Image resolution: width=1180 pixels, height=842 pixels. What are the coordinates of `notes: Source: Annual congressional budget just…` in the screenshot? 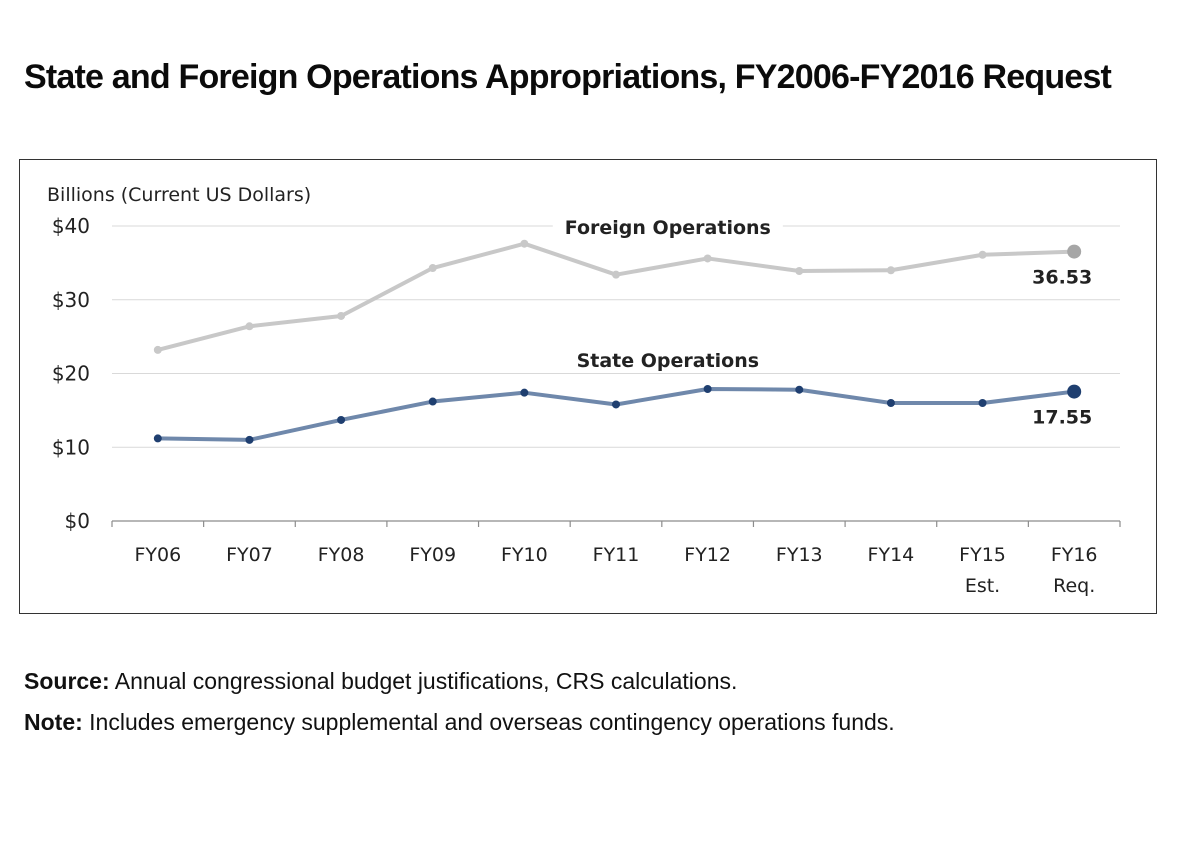 It's located at (459, 708).